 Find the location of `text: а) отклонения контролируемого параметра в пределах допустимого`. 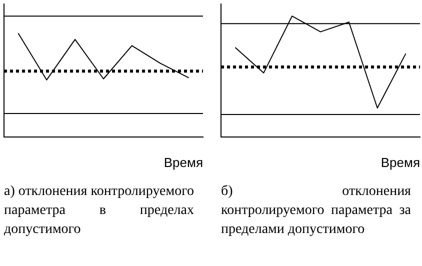

text: а) отклонения контролируемого параметра в пределах допустимого is located at coordinates (99, 211).